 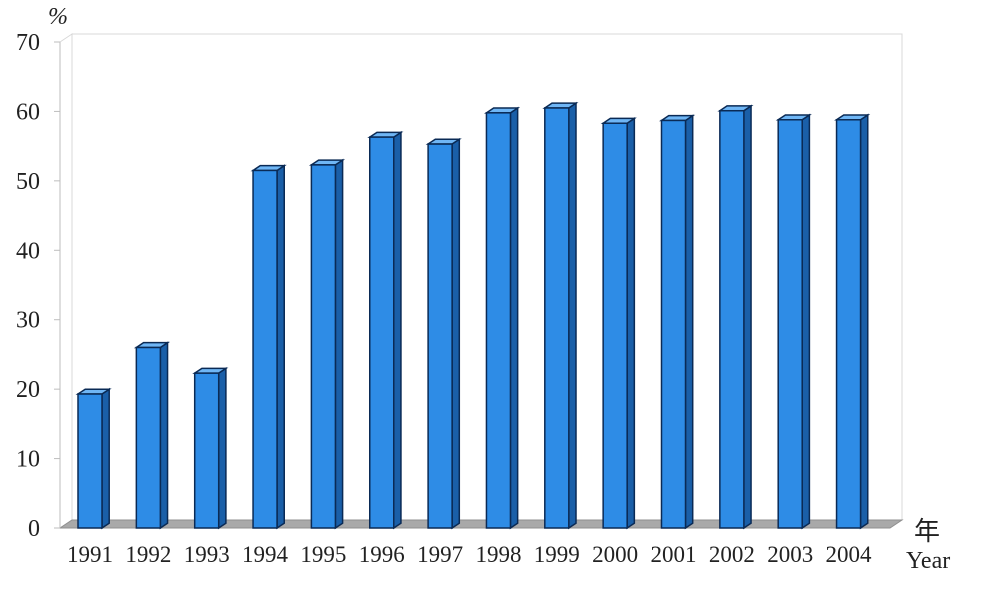 What do you see at coordinates (28, 251) in the screenshot?
I see `y-tick-label: 40` at bounding box center [28, 251].